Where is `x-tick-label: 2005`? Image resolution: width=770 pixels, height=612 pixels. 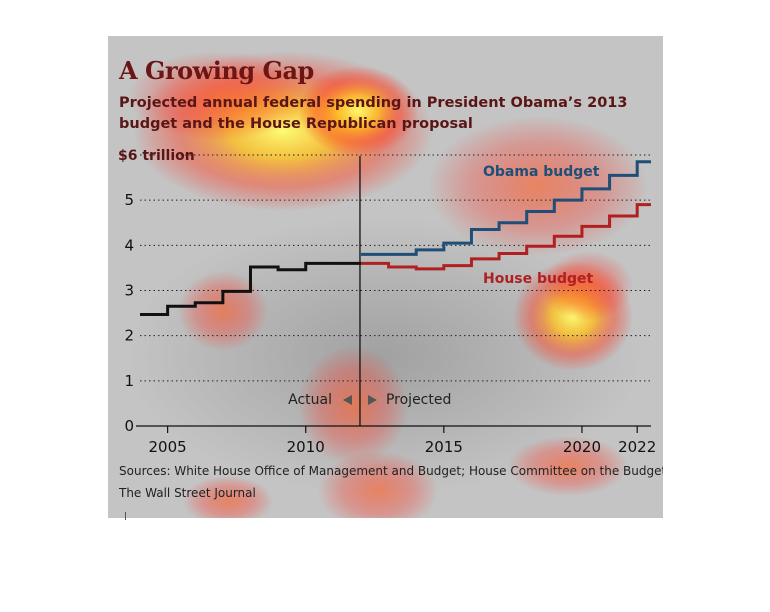 x-tick-label: 2005 is located at coordinates (168, 447).